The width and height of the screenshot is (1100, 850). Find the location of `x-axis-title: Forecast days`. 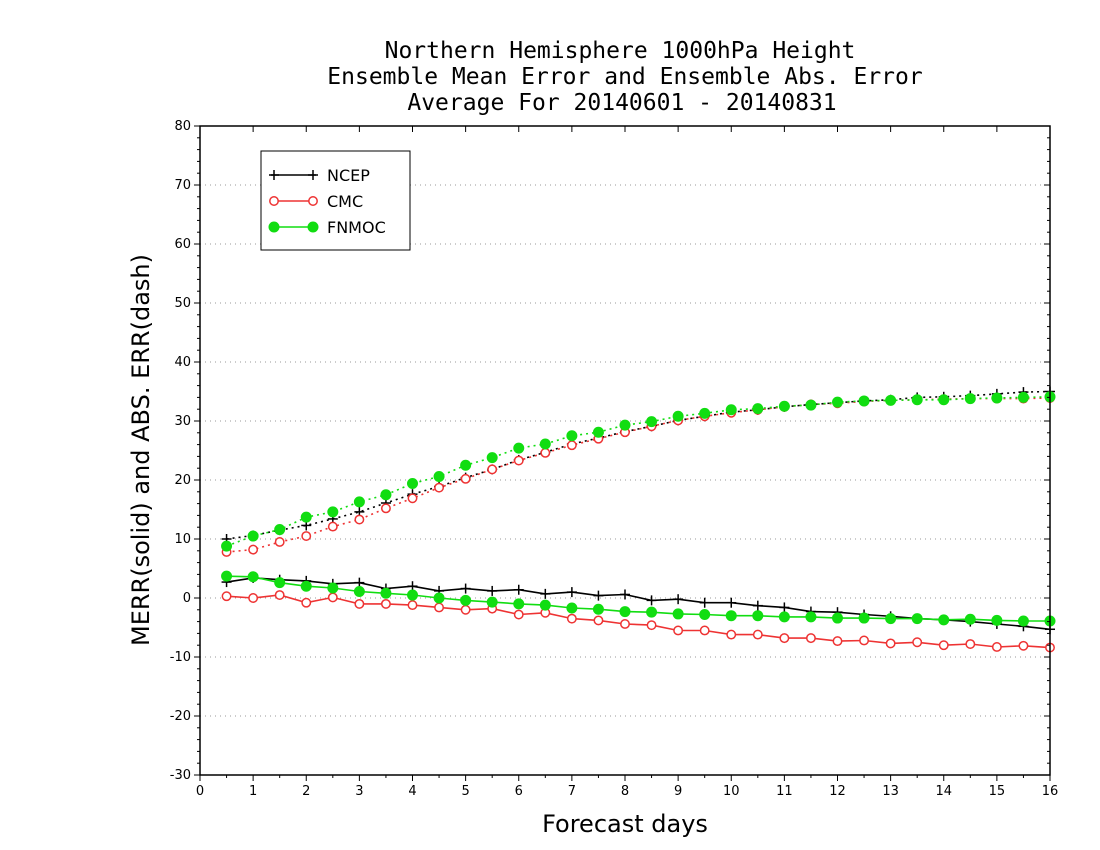

x-axis-title: Forecast days is located at coordinates (625, 824).